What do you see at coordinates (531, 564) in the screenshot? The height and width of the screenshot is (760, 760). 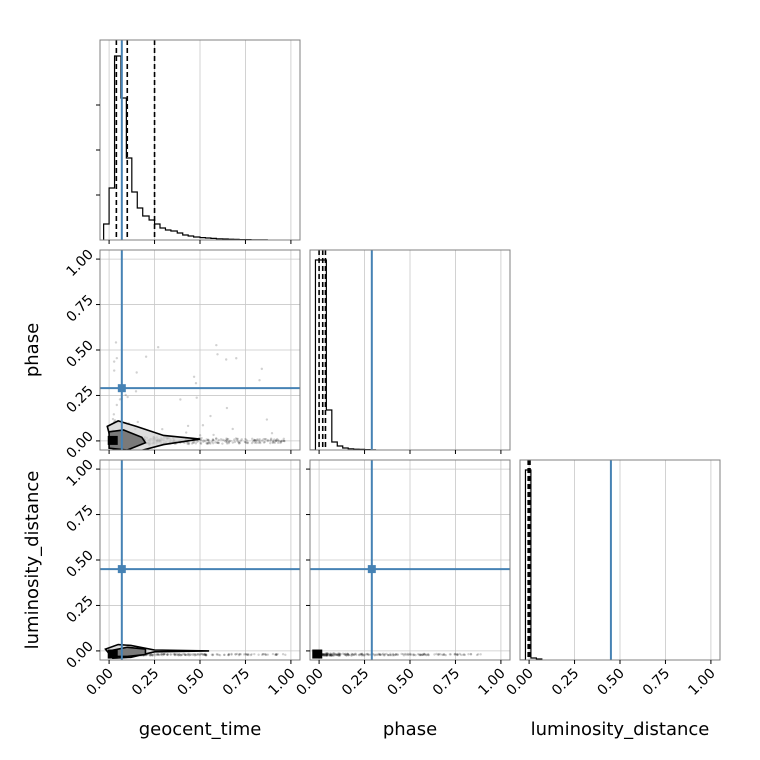 I see `histogram-luminosity_distance` at bounding box center [531, 564].